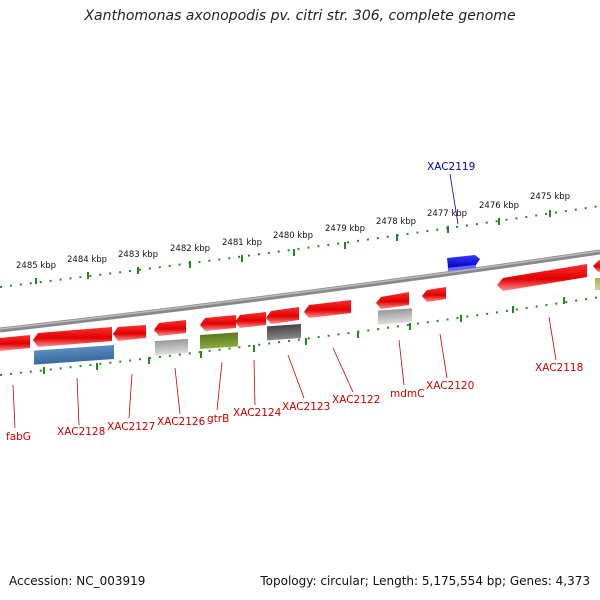  Describe the element at coordinates (170, 328) in the screenshot. I see `gene-XAC2126` at that location.